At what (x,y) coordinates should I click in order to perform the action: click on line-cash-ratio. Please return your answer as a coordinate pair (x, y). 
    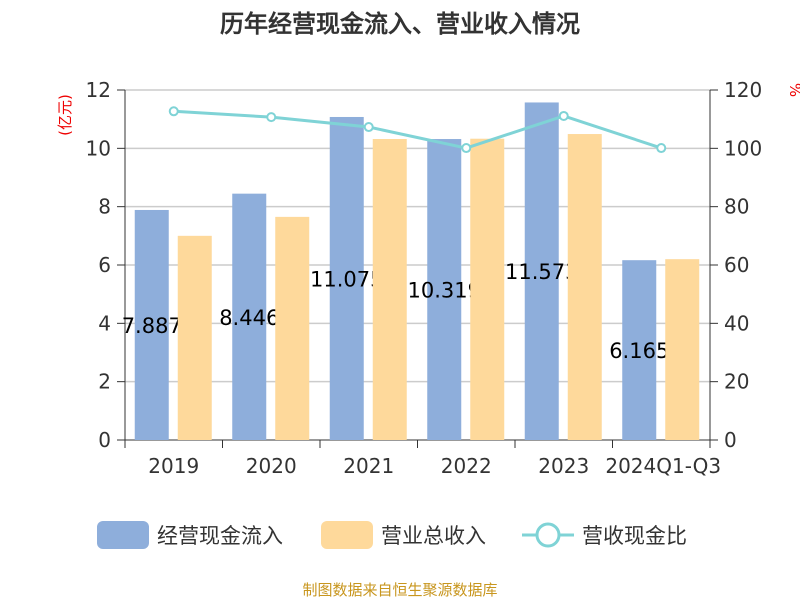
    Looking at the image, I should click on (417, 129).